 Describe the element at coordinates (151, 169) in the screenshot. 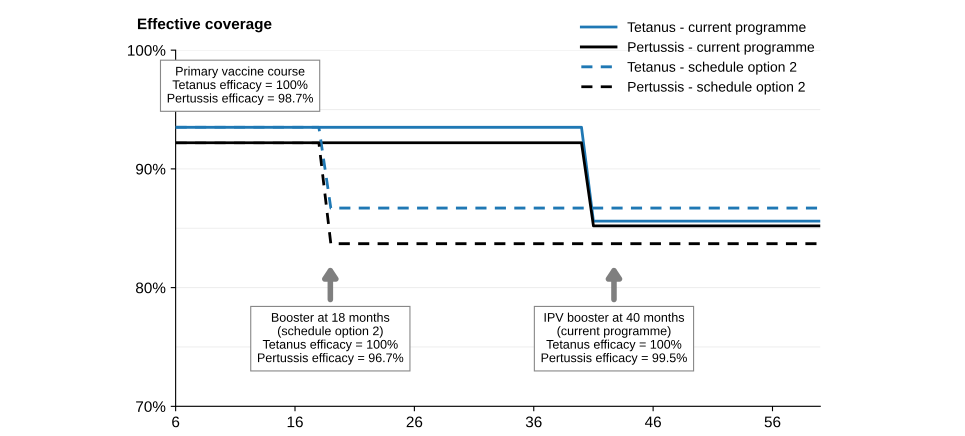

I see `y-tick-label: 90%` at that location.